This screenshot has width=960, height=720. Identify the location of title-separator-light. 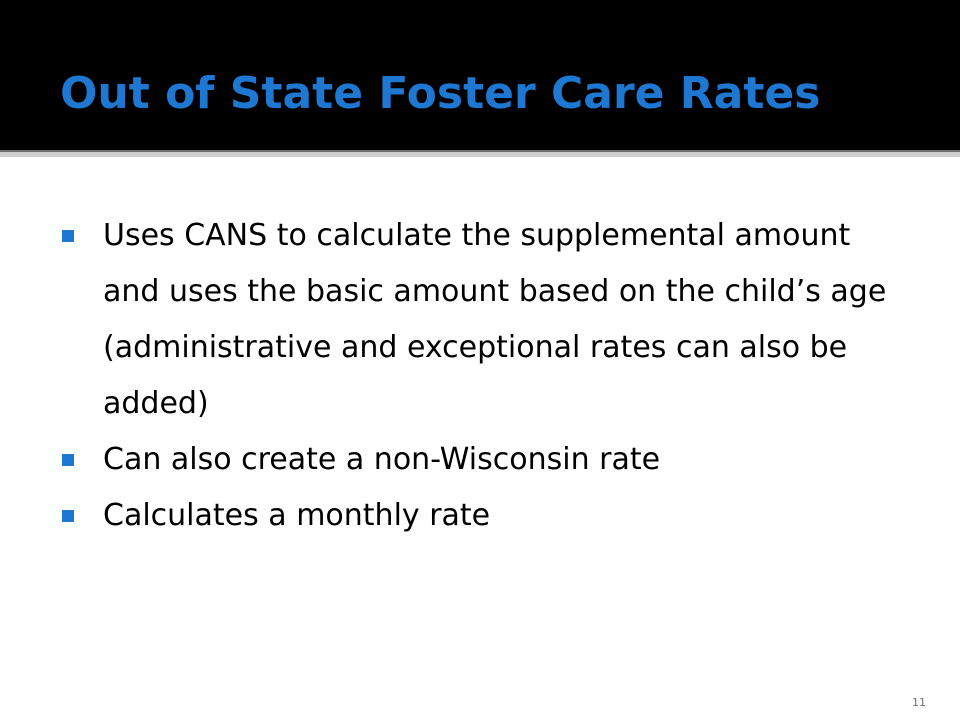
(480, 154).